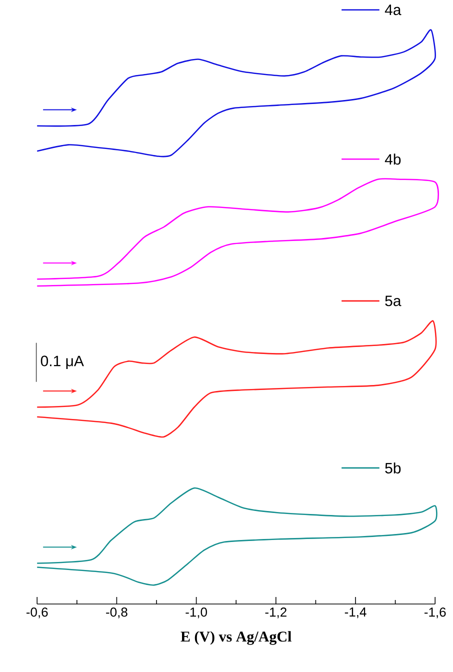  What do you see at coordinates (275, 613) in the screenshot?
I see `x-tick-label: -1,2` at bounding box center [275, 613].